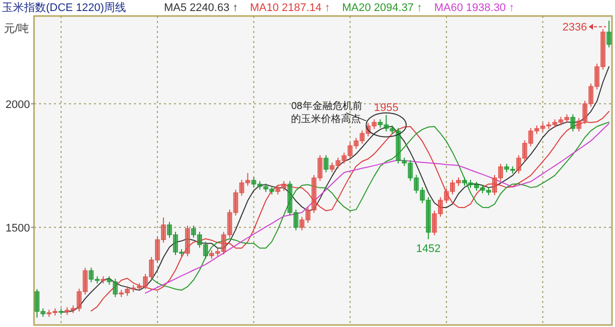 This screenshot has height=327, width=615. Describe the element at coordinates (382, 8) in the screenshot. I see `text: MA20 2094.37 ↑` at that location.